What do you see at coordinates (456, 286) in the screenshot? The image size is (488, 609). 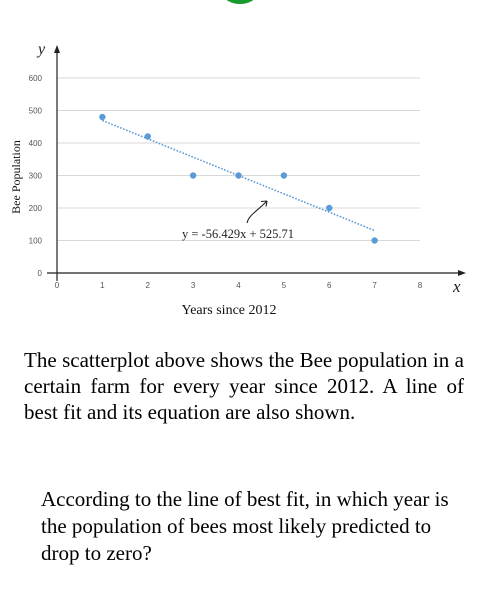 I see `x-axis-symbol: x` at bounding box center [456, 286].